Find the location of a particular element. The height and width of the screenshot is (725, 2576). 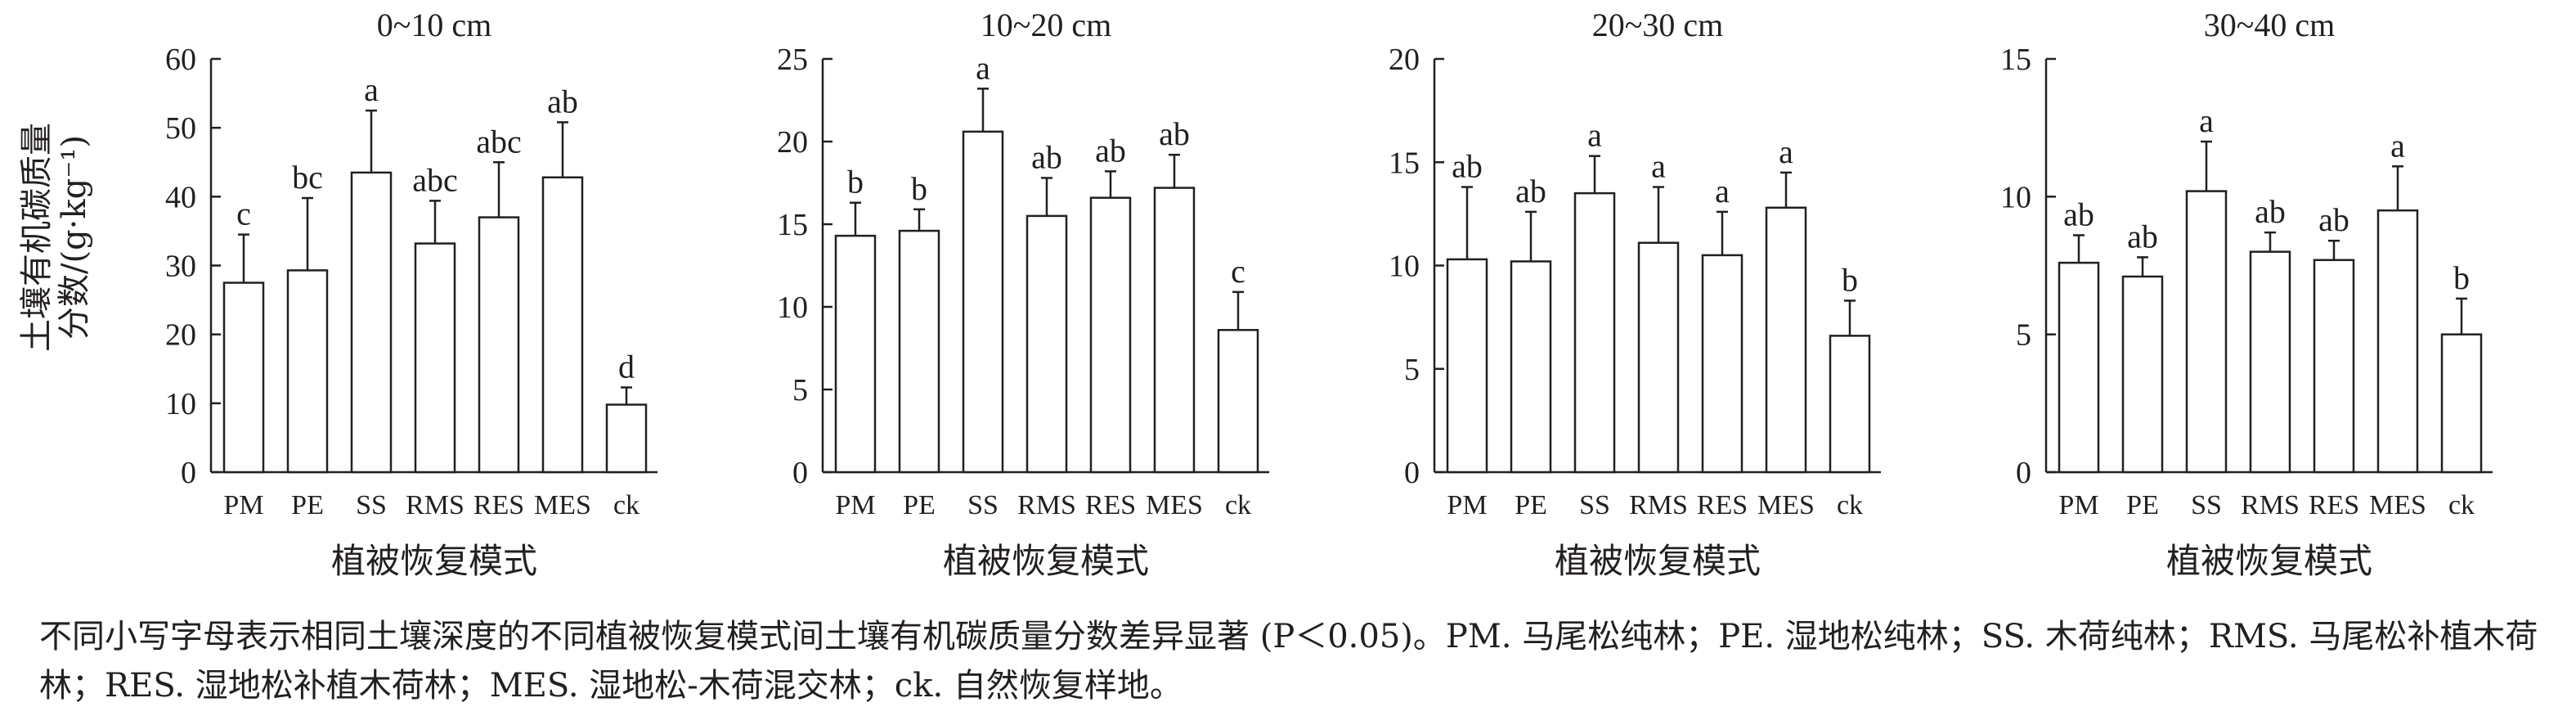

panel-1-significance-RES: abc is located at coordinates (499, 141).